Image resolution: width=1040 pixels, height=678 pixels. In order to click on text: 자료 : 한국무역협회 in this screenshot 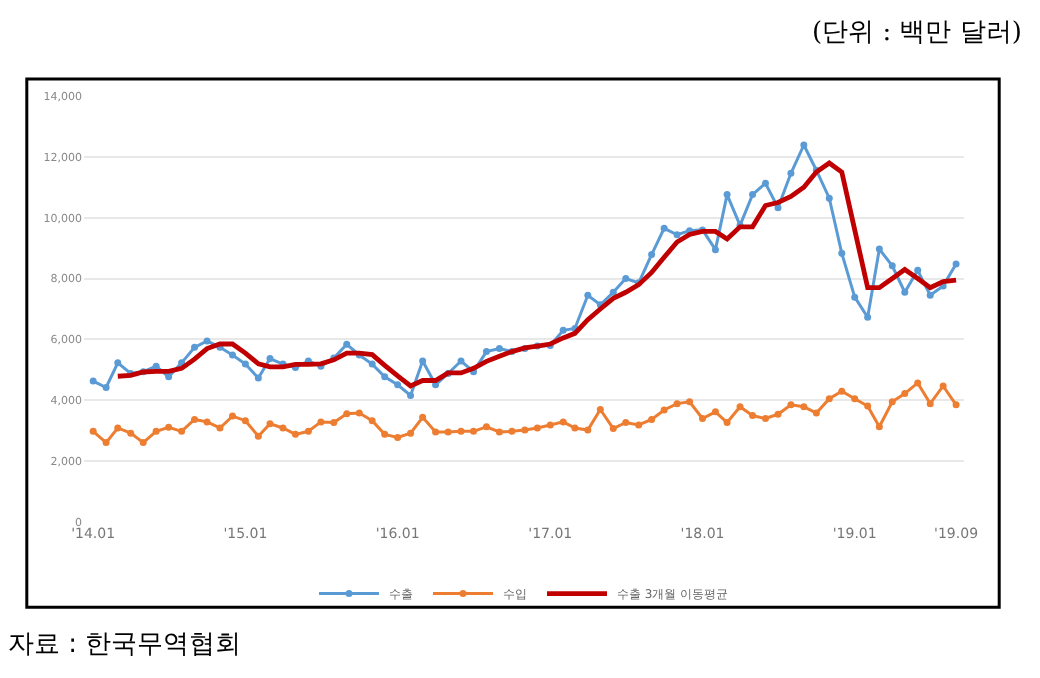, I will do `click(125, 645)`.